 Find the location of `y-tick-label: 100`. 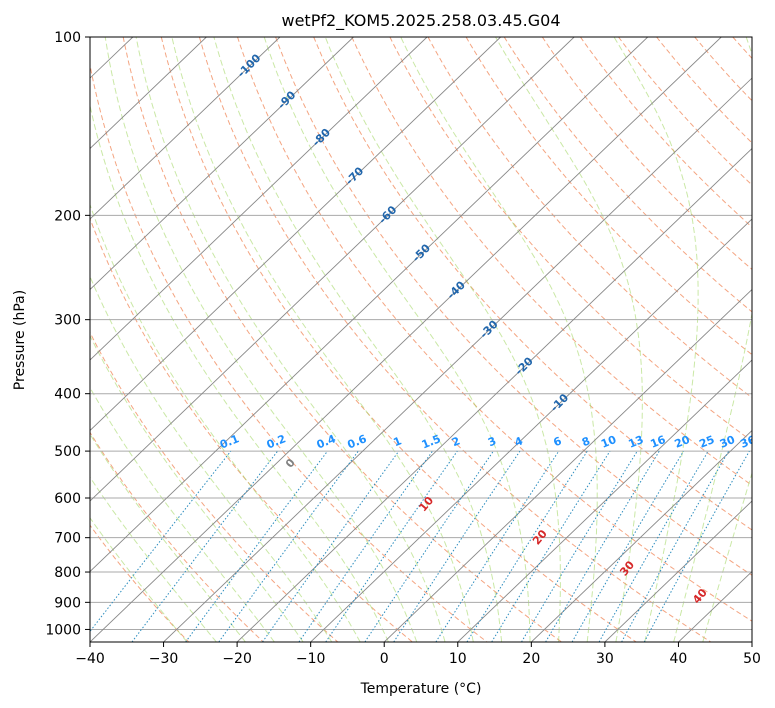

y-tick-label: 100 is located at coordinates (67, 38).